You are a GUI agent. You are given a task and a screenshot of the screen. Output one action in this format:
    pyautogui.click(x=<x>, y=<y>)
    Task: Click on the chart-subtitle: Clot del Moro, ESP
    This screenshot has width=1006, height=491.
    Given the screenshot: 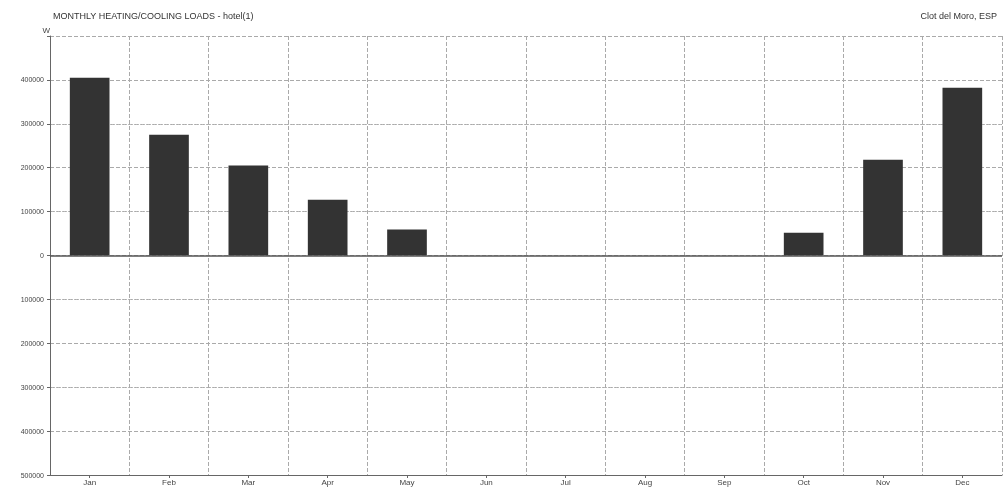 What is the action you would take?
    pyautogui.click(x=958, y=15)
    